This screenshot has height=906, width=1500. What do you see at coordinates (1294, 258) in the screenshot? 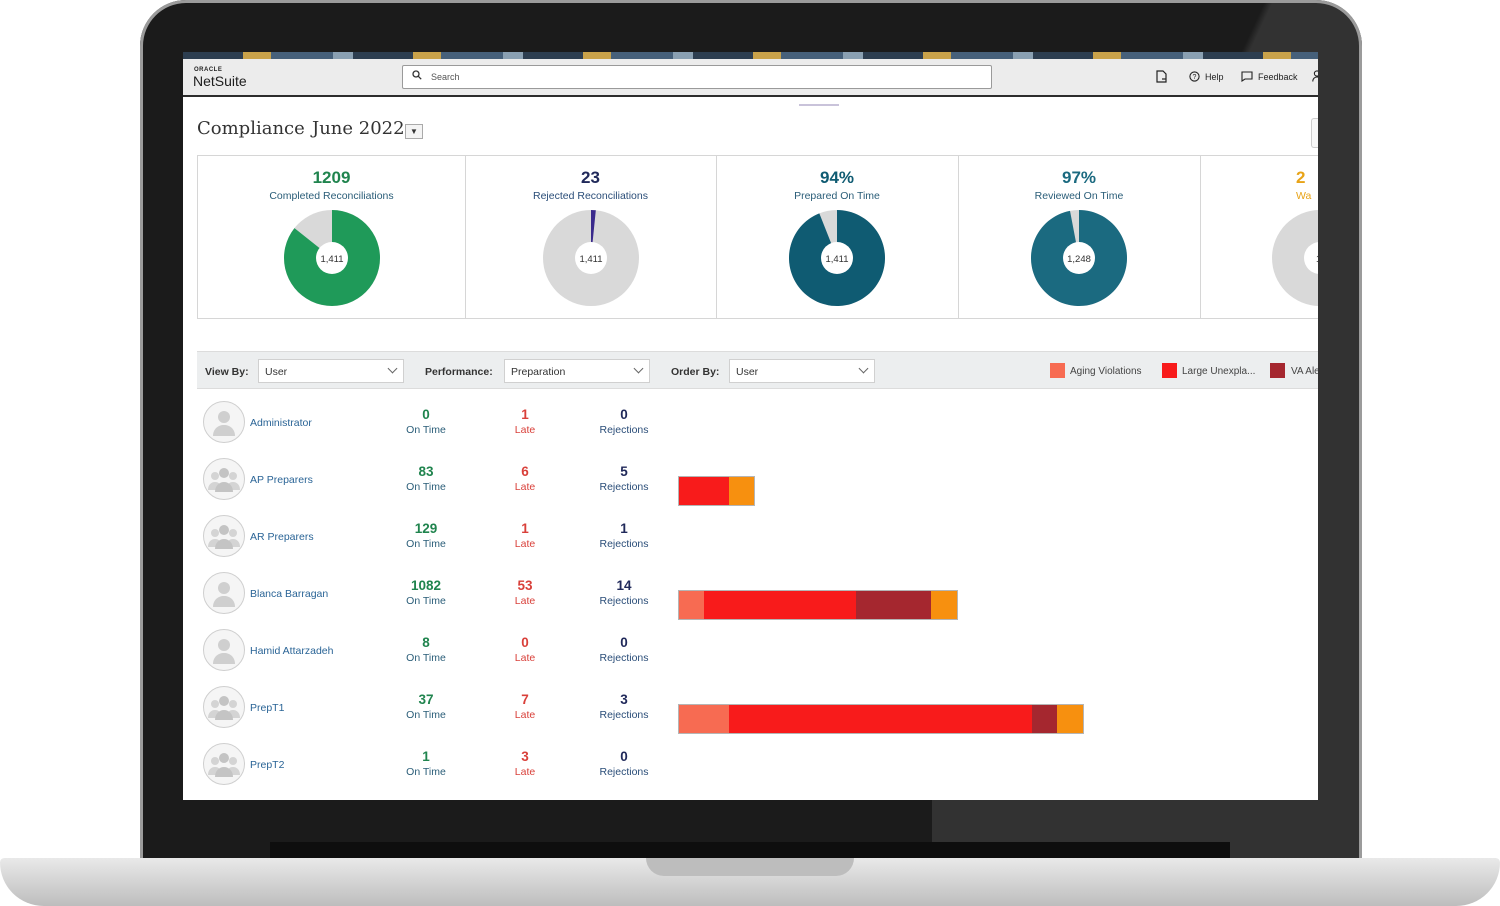
I see `kpi-donut-chart: 1,` at bounding box center [1294, 258].